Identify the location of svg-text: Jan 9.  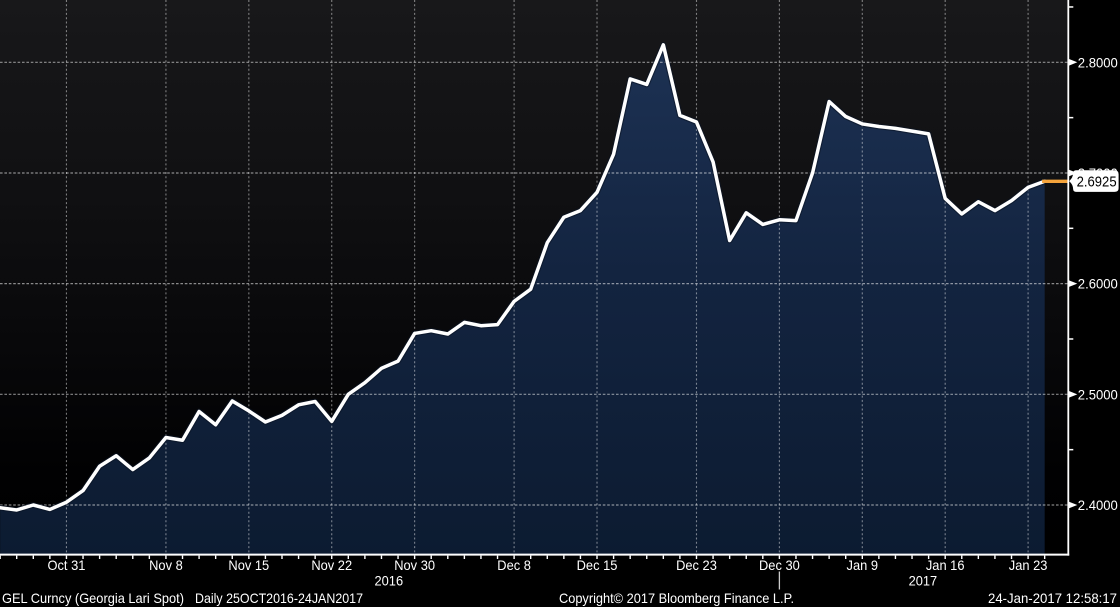
(863, 565).